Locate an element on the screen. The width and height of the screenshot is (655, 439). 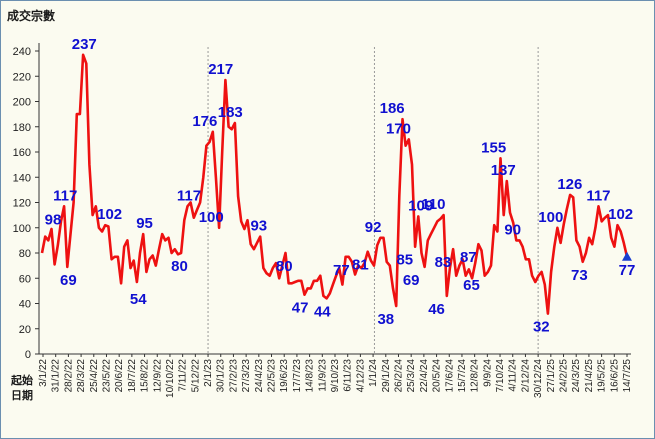
x-tick-label: 10/10/22 is located at coordinates (170, 378).